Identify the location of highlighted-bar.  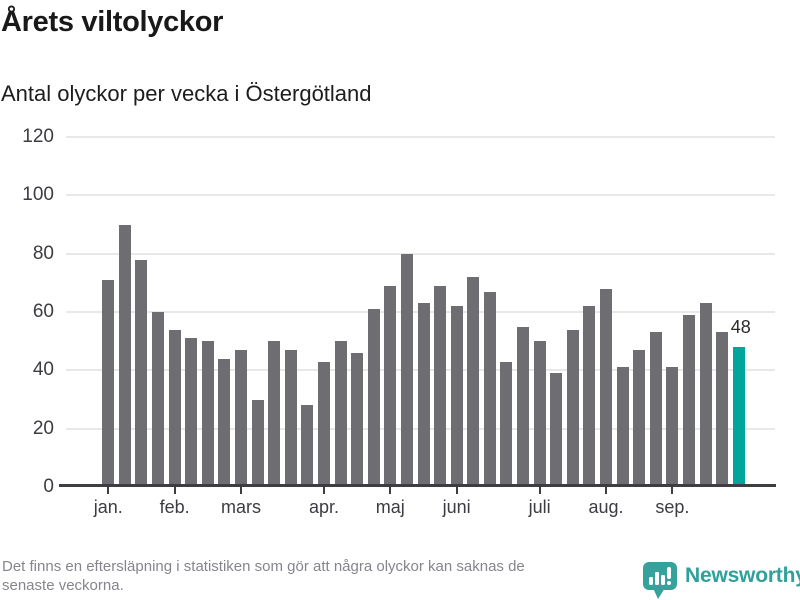
(738, 417).